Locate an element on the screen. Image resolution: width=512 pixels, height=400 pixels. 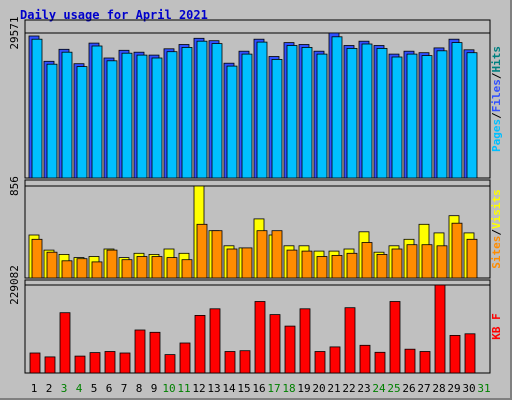
day-label-20: 20 is located at coordinates (318, 388).